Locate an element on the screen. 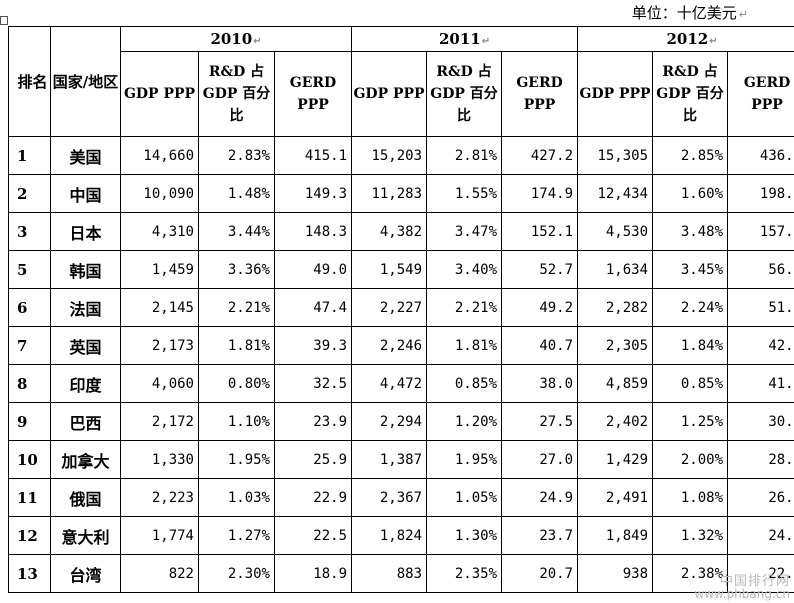 The image size is (794, 603). value-cell: 1.10% is located at coordinates (236, 421).